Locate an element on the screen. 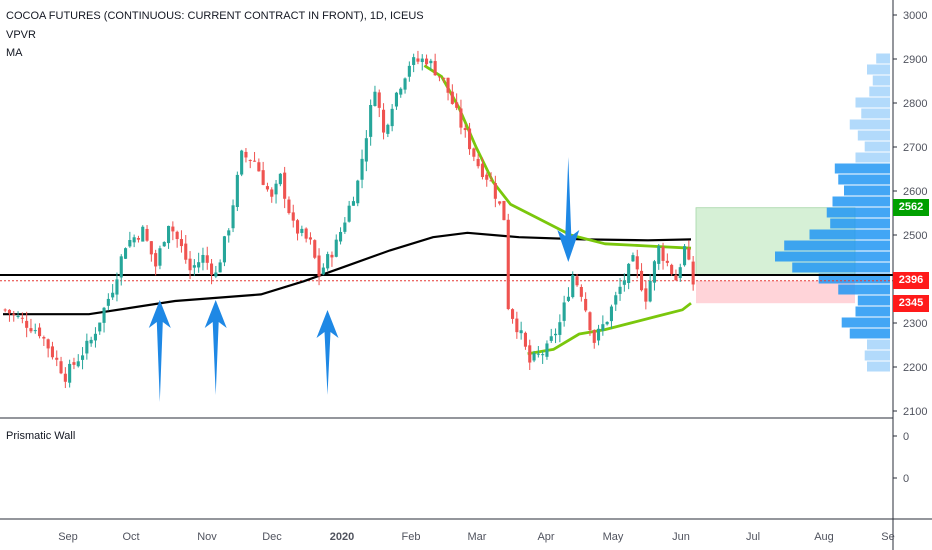  sub-pane-tick-label: 0 is located at coordinates (906, 479).